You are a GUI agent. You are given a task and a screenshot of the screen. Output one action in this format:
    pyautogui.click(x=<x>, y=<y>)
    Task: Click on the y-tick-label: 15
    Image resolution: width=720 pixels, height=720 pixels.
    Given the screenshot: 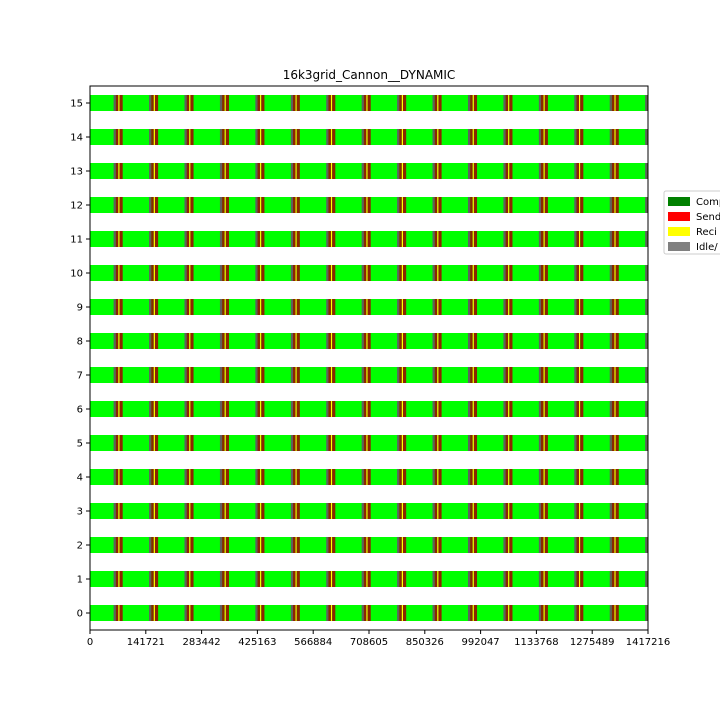 What is the action you would take?
    pyautogui.click(x=76, y=104)
    